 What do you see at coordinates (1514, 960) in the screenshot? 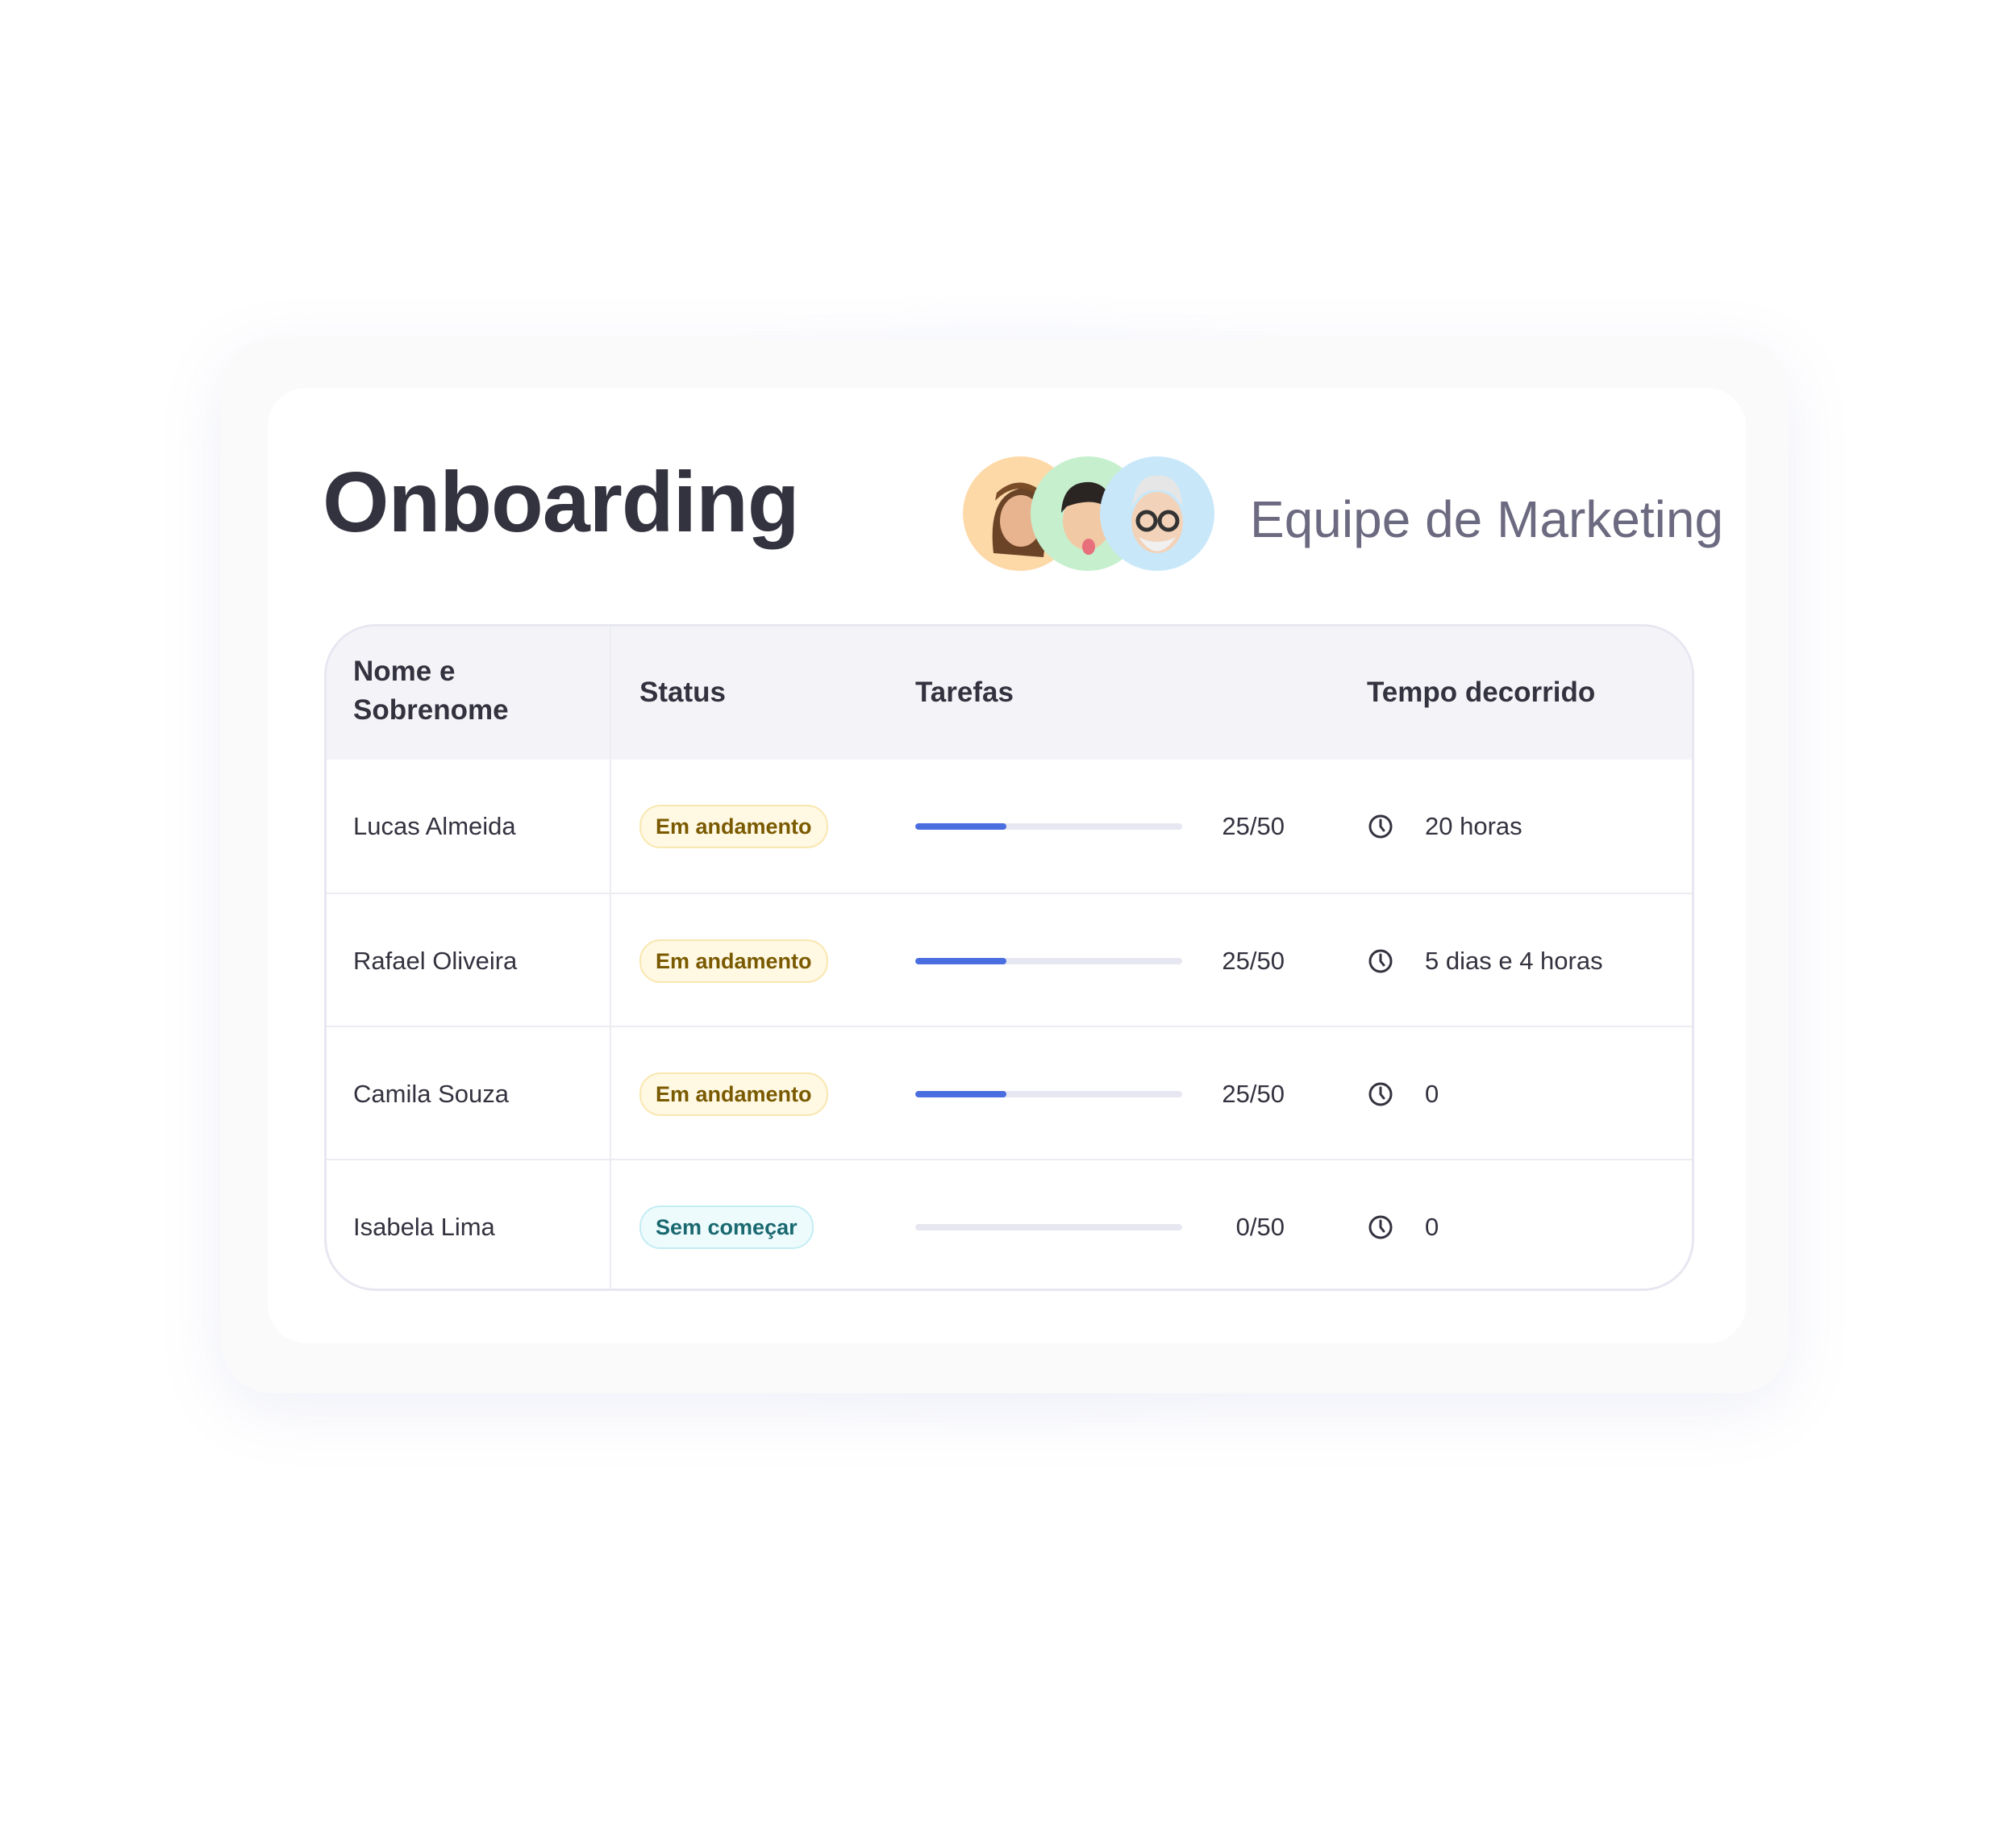
I see `elapsed-time: 5 dias e 4 horas` at bounding box center [1514, 960].